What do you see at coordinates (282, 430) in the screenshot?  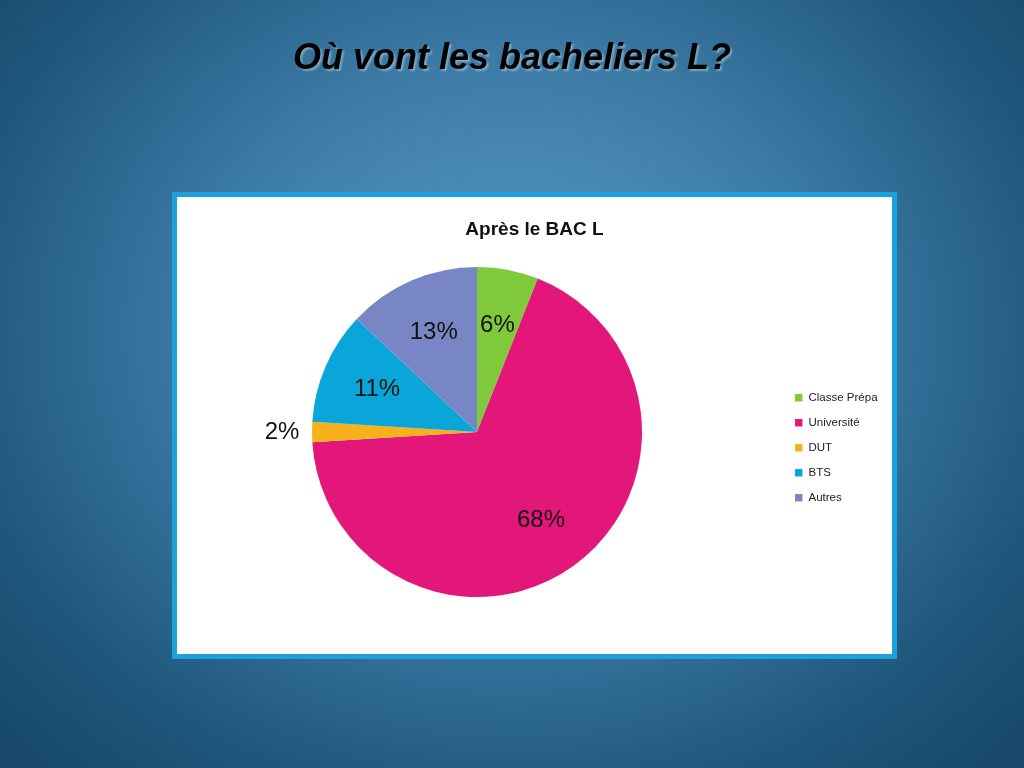 I see `data-label: 2%` at bounding box center [282, 430].